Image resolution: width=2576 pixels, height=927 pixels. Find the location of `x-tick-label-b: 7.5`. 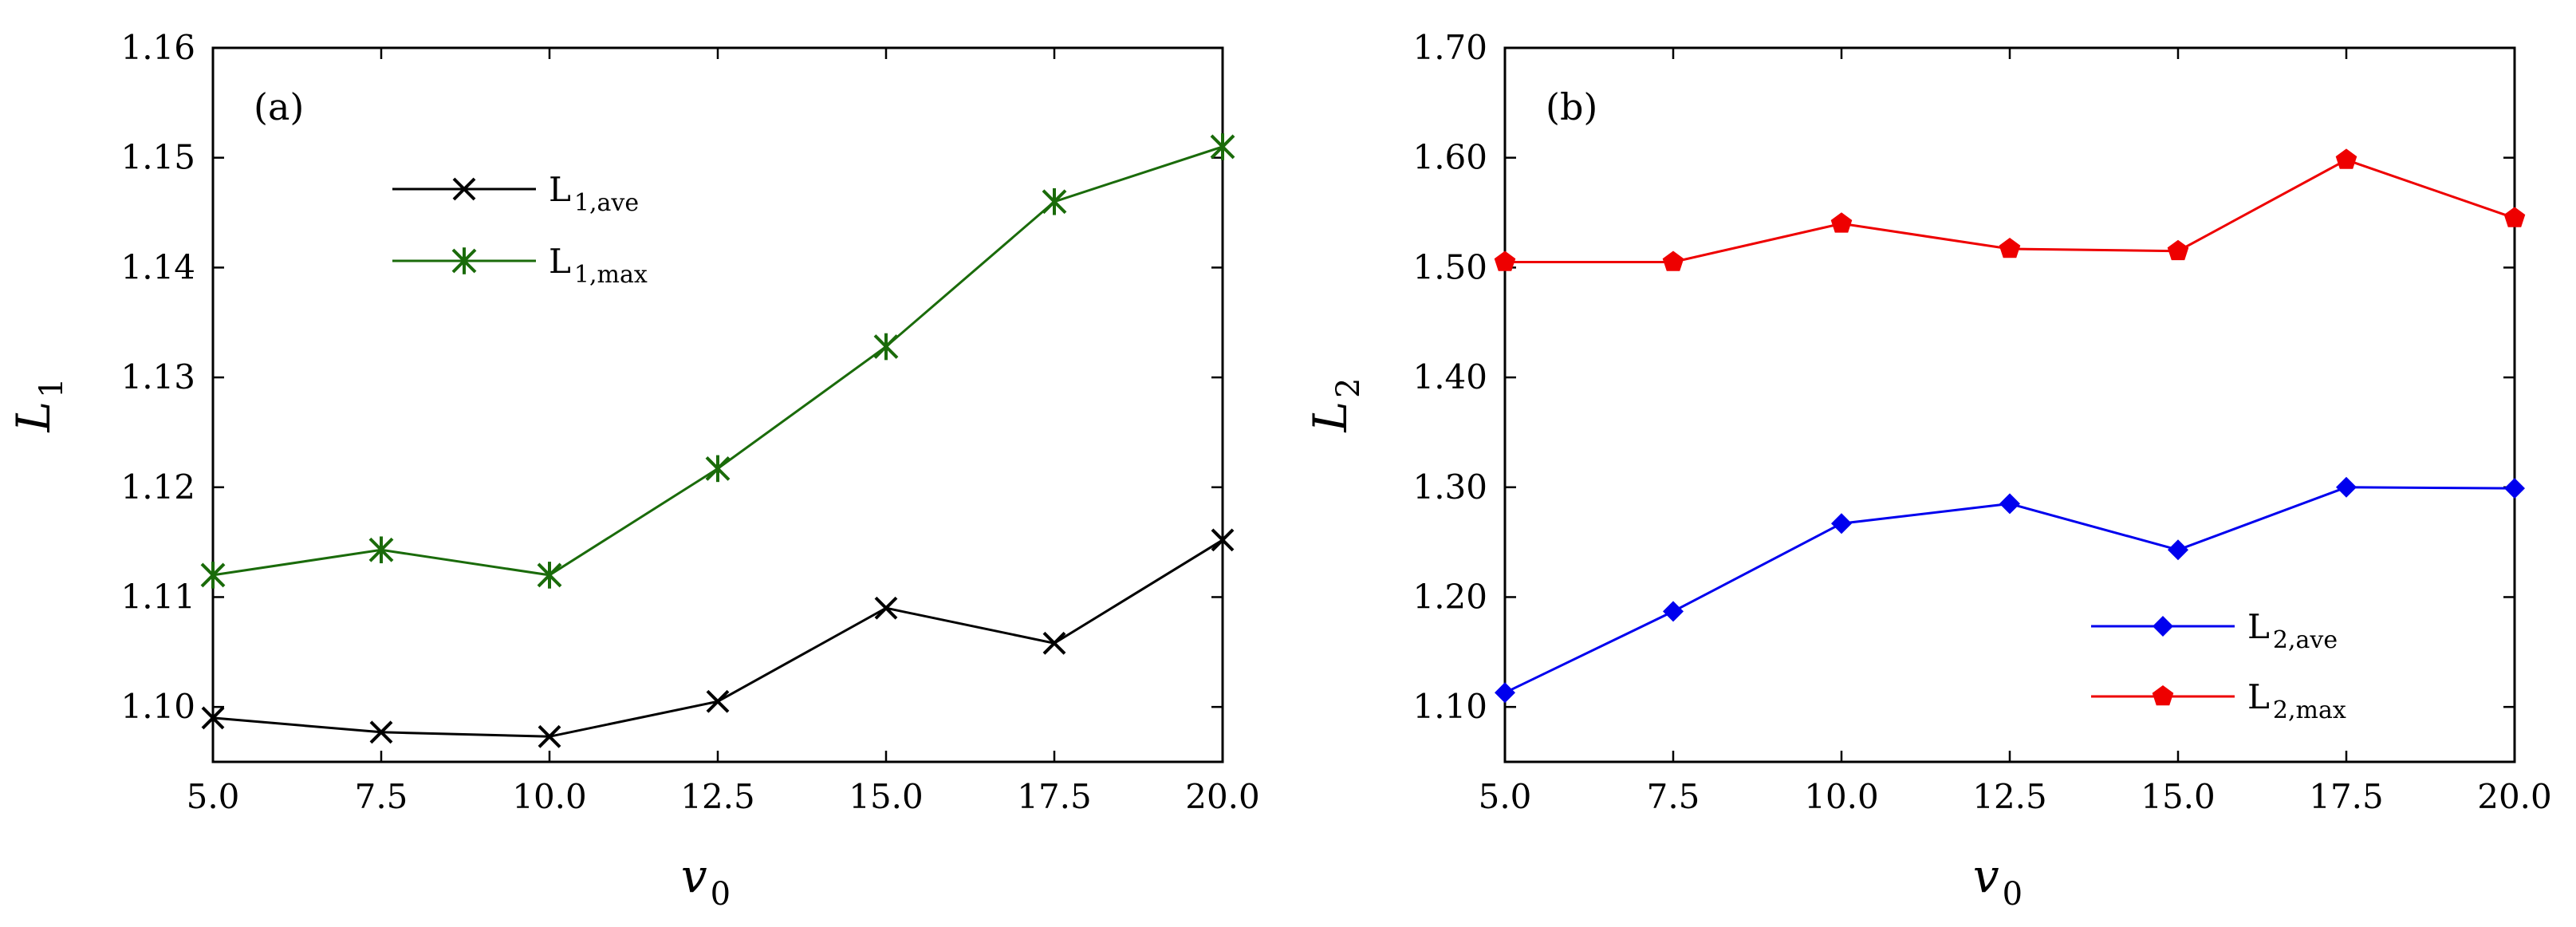

x-tick-label-b: 7.5 is located at coordinates (1673, 796).